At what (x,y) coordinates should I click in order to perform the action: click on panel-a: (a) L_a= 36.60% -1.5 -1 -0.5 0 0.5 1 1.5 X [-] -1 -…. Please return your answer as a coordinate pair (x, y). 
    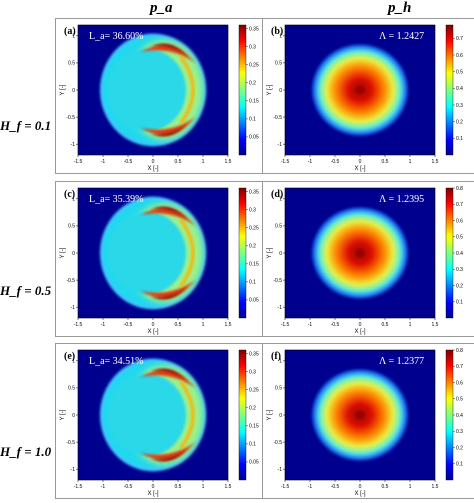
    Looking at the image, I should click on (162, 96).